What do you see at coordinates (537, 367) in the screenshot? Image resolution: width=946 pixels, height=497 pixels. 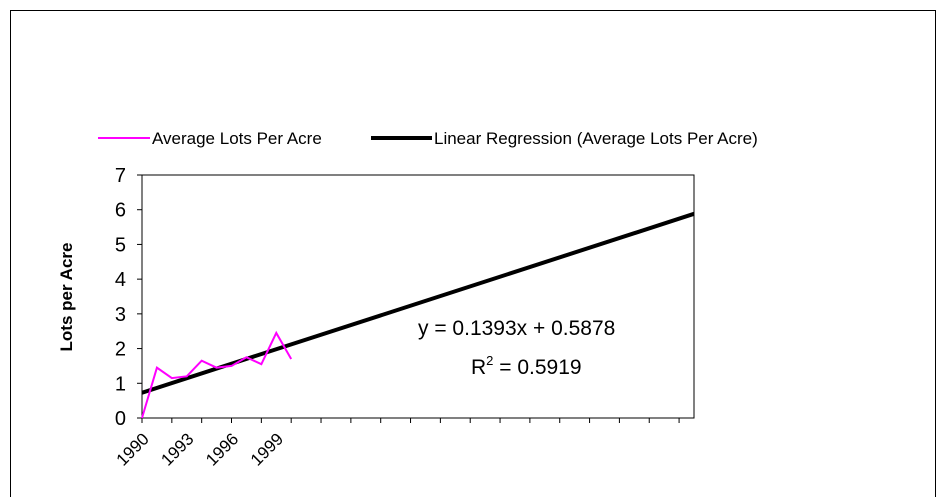 I see `r-squared-value: = 0.5919` at bounding box center [537, 367].